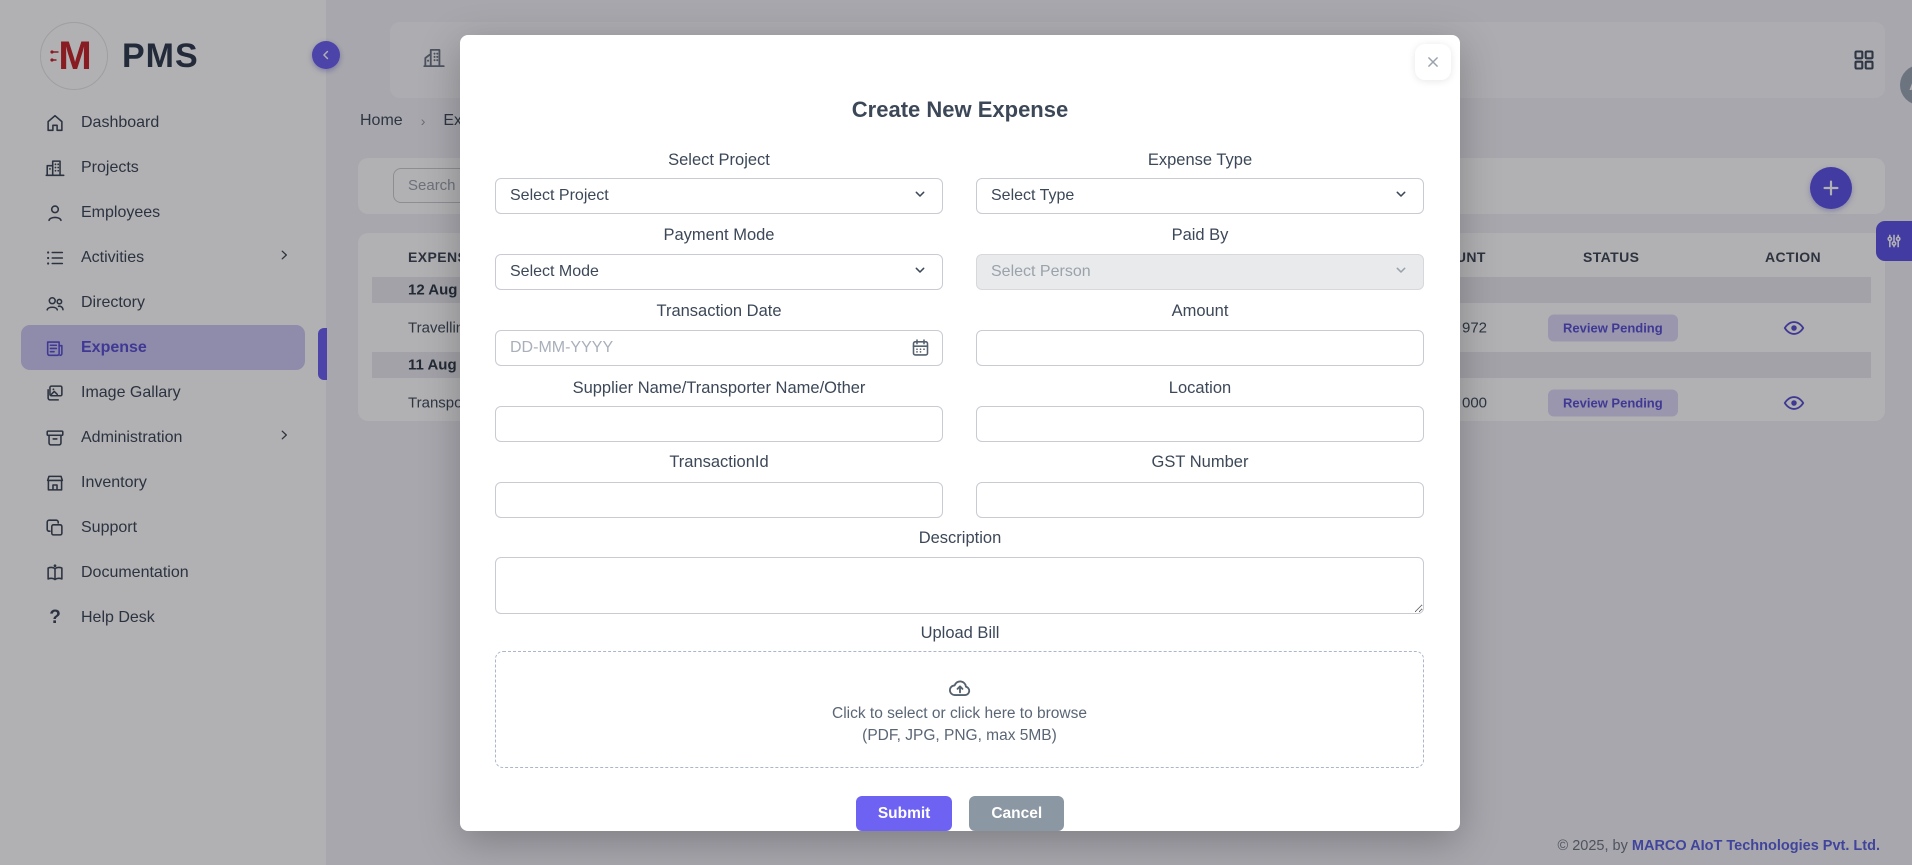 Image resolution: width=1912 pixels, height=865 pixels. What do you see at coordinates (1594, 846) in the screenshot?
I see `copyright-text: © 2025, by` at bounding box center [1594, 846].